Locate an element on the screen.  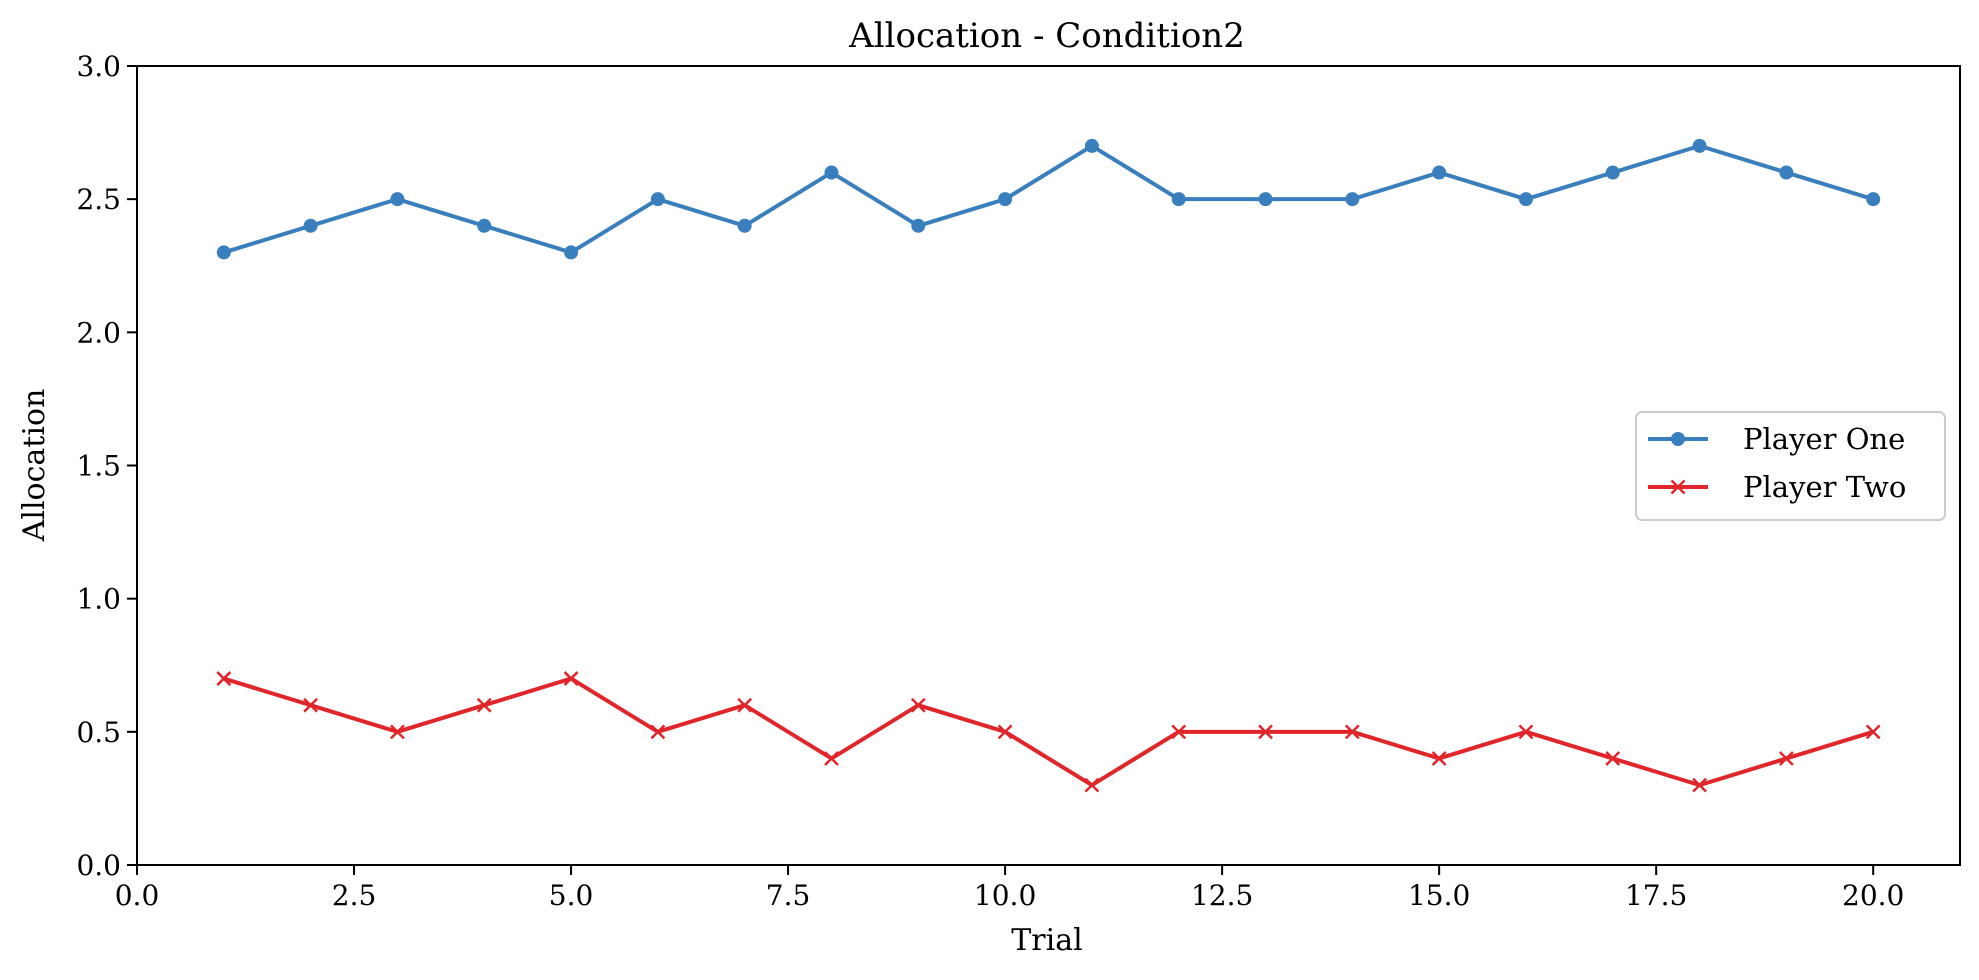
y-tick-label: 1.0 is located at coordinates (98, 599).